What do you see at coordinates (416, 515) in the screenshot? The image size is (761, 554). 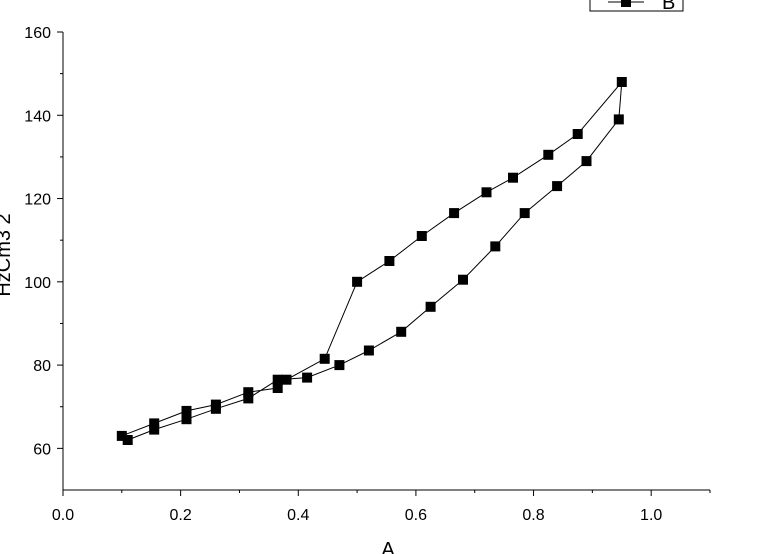 I see `x-tick-label: 0.6` at bounding box center [416, 515].